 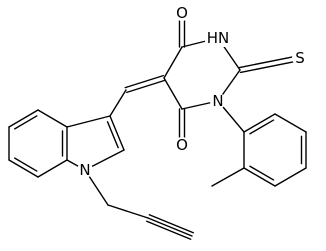 I want to click on atom-label: HN, so click(x=218, y=38).